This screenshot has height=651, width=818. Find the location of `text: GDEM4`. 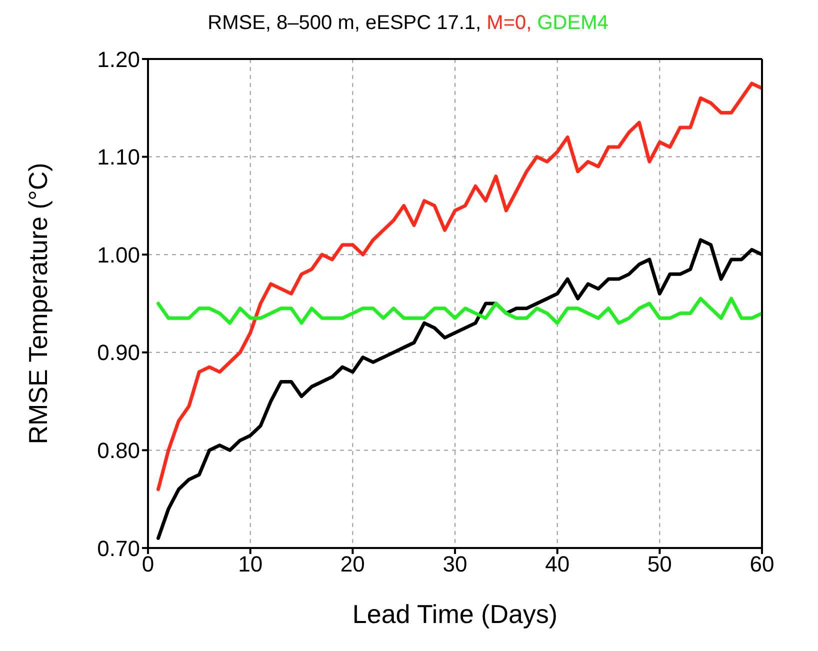

text: GDEM4 is located at coordinates (572, 23).